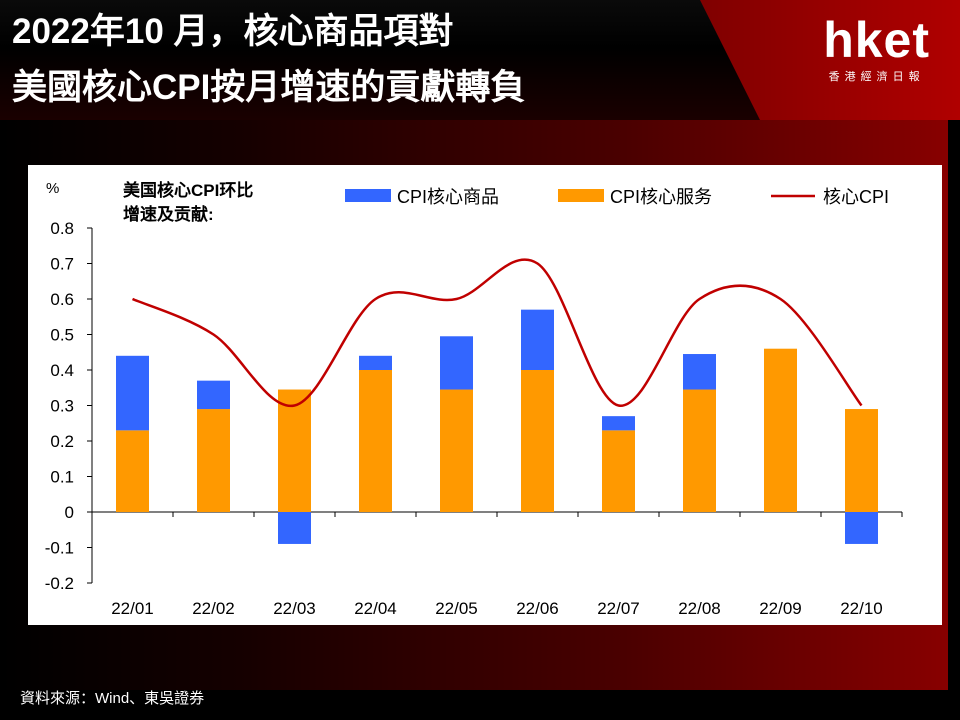  What do you see at coordinates (456, 608) in the screenshot?
I see `x-tick-label: 22/05` at bounding box center [456, 608].